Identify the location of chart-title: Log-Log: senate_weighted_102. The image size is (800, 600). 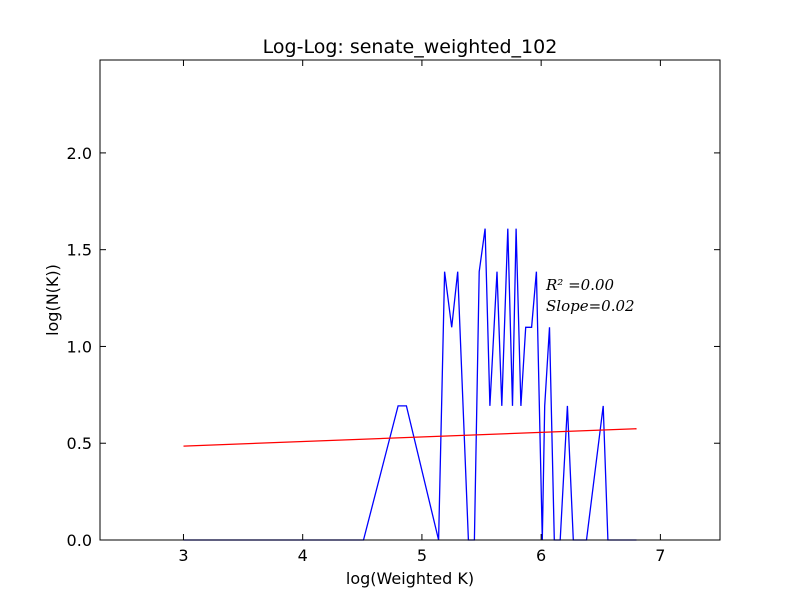
(410, 47).